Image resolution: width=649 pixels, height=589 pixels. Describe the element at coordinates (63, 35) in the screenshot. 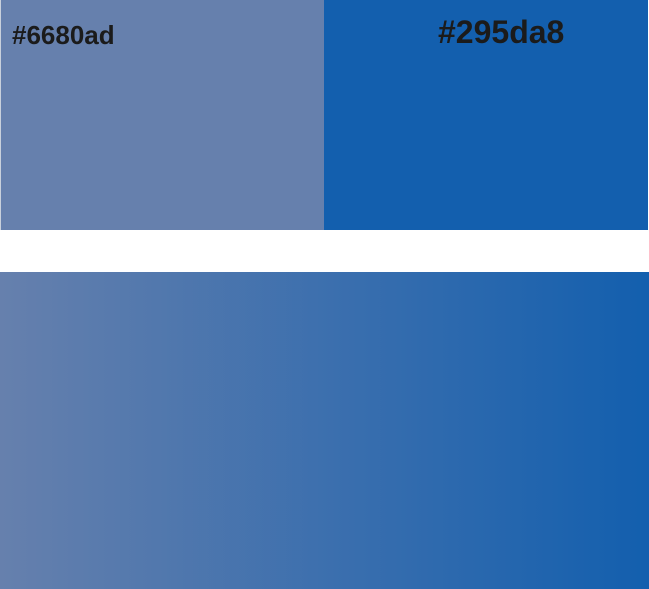

I see `swatch-label-left: #6680ad` at that location.